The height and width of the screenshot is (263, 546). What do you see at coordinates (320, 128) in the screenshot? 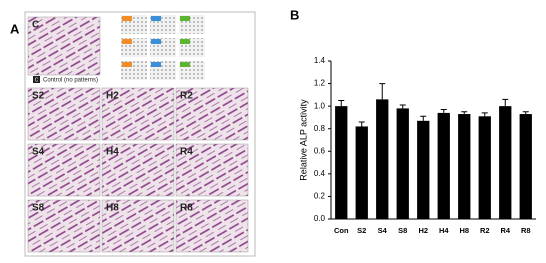
I see `y-tick-label: 0.8` at bounding box center [320, 128].